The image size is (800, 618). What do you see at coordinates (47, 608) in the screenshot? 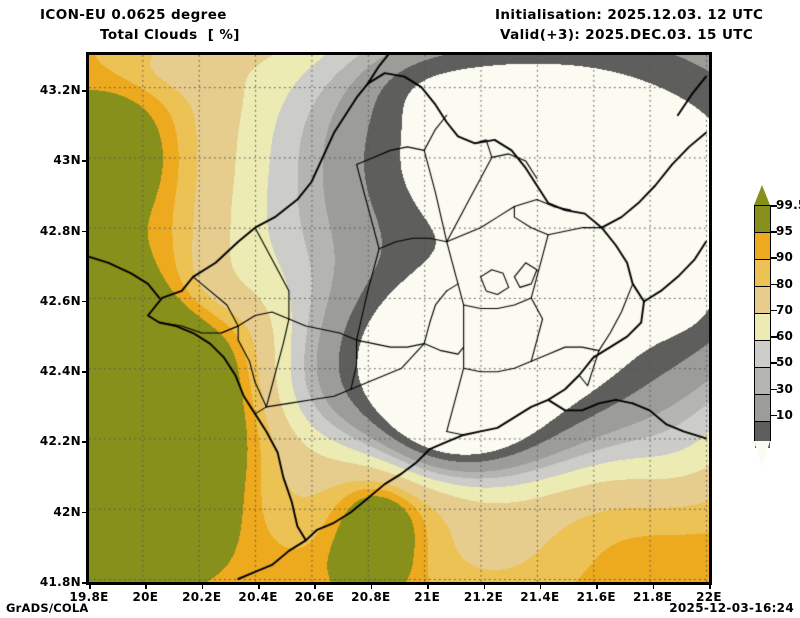
I see `footer-credit: GrADS/COLA` at bounding box center [47, 608].